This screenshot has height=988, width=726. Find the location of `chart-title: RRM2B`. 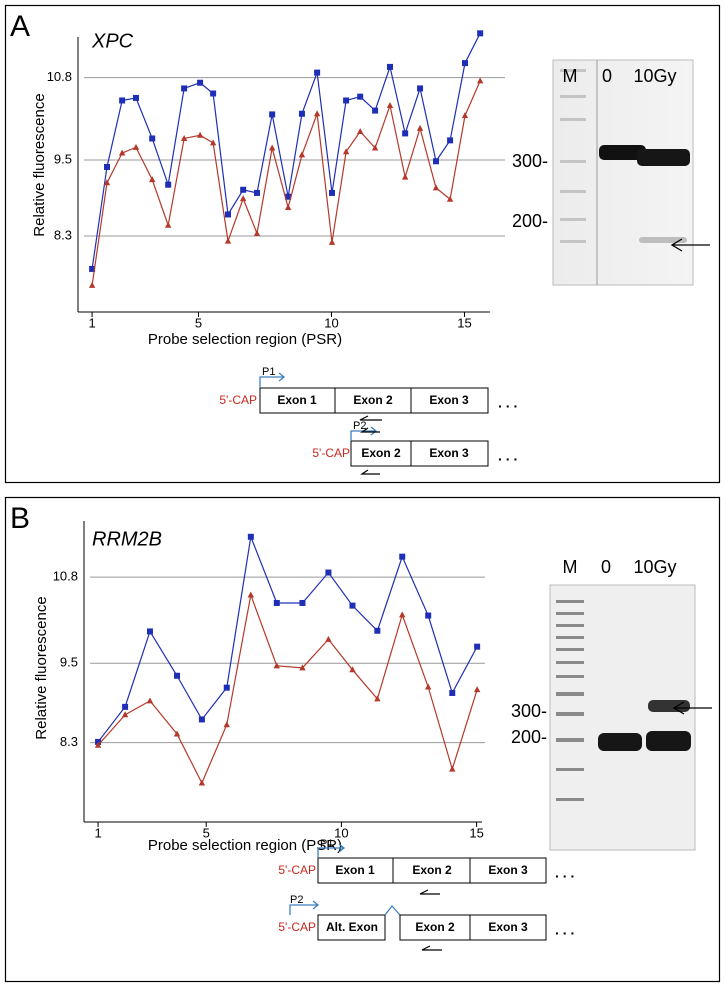

chart-title: RRM2B is located at coordinates (127, 539).